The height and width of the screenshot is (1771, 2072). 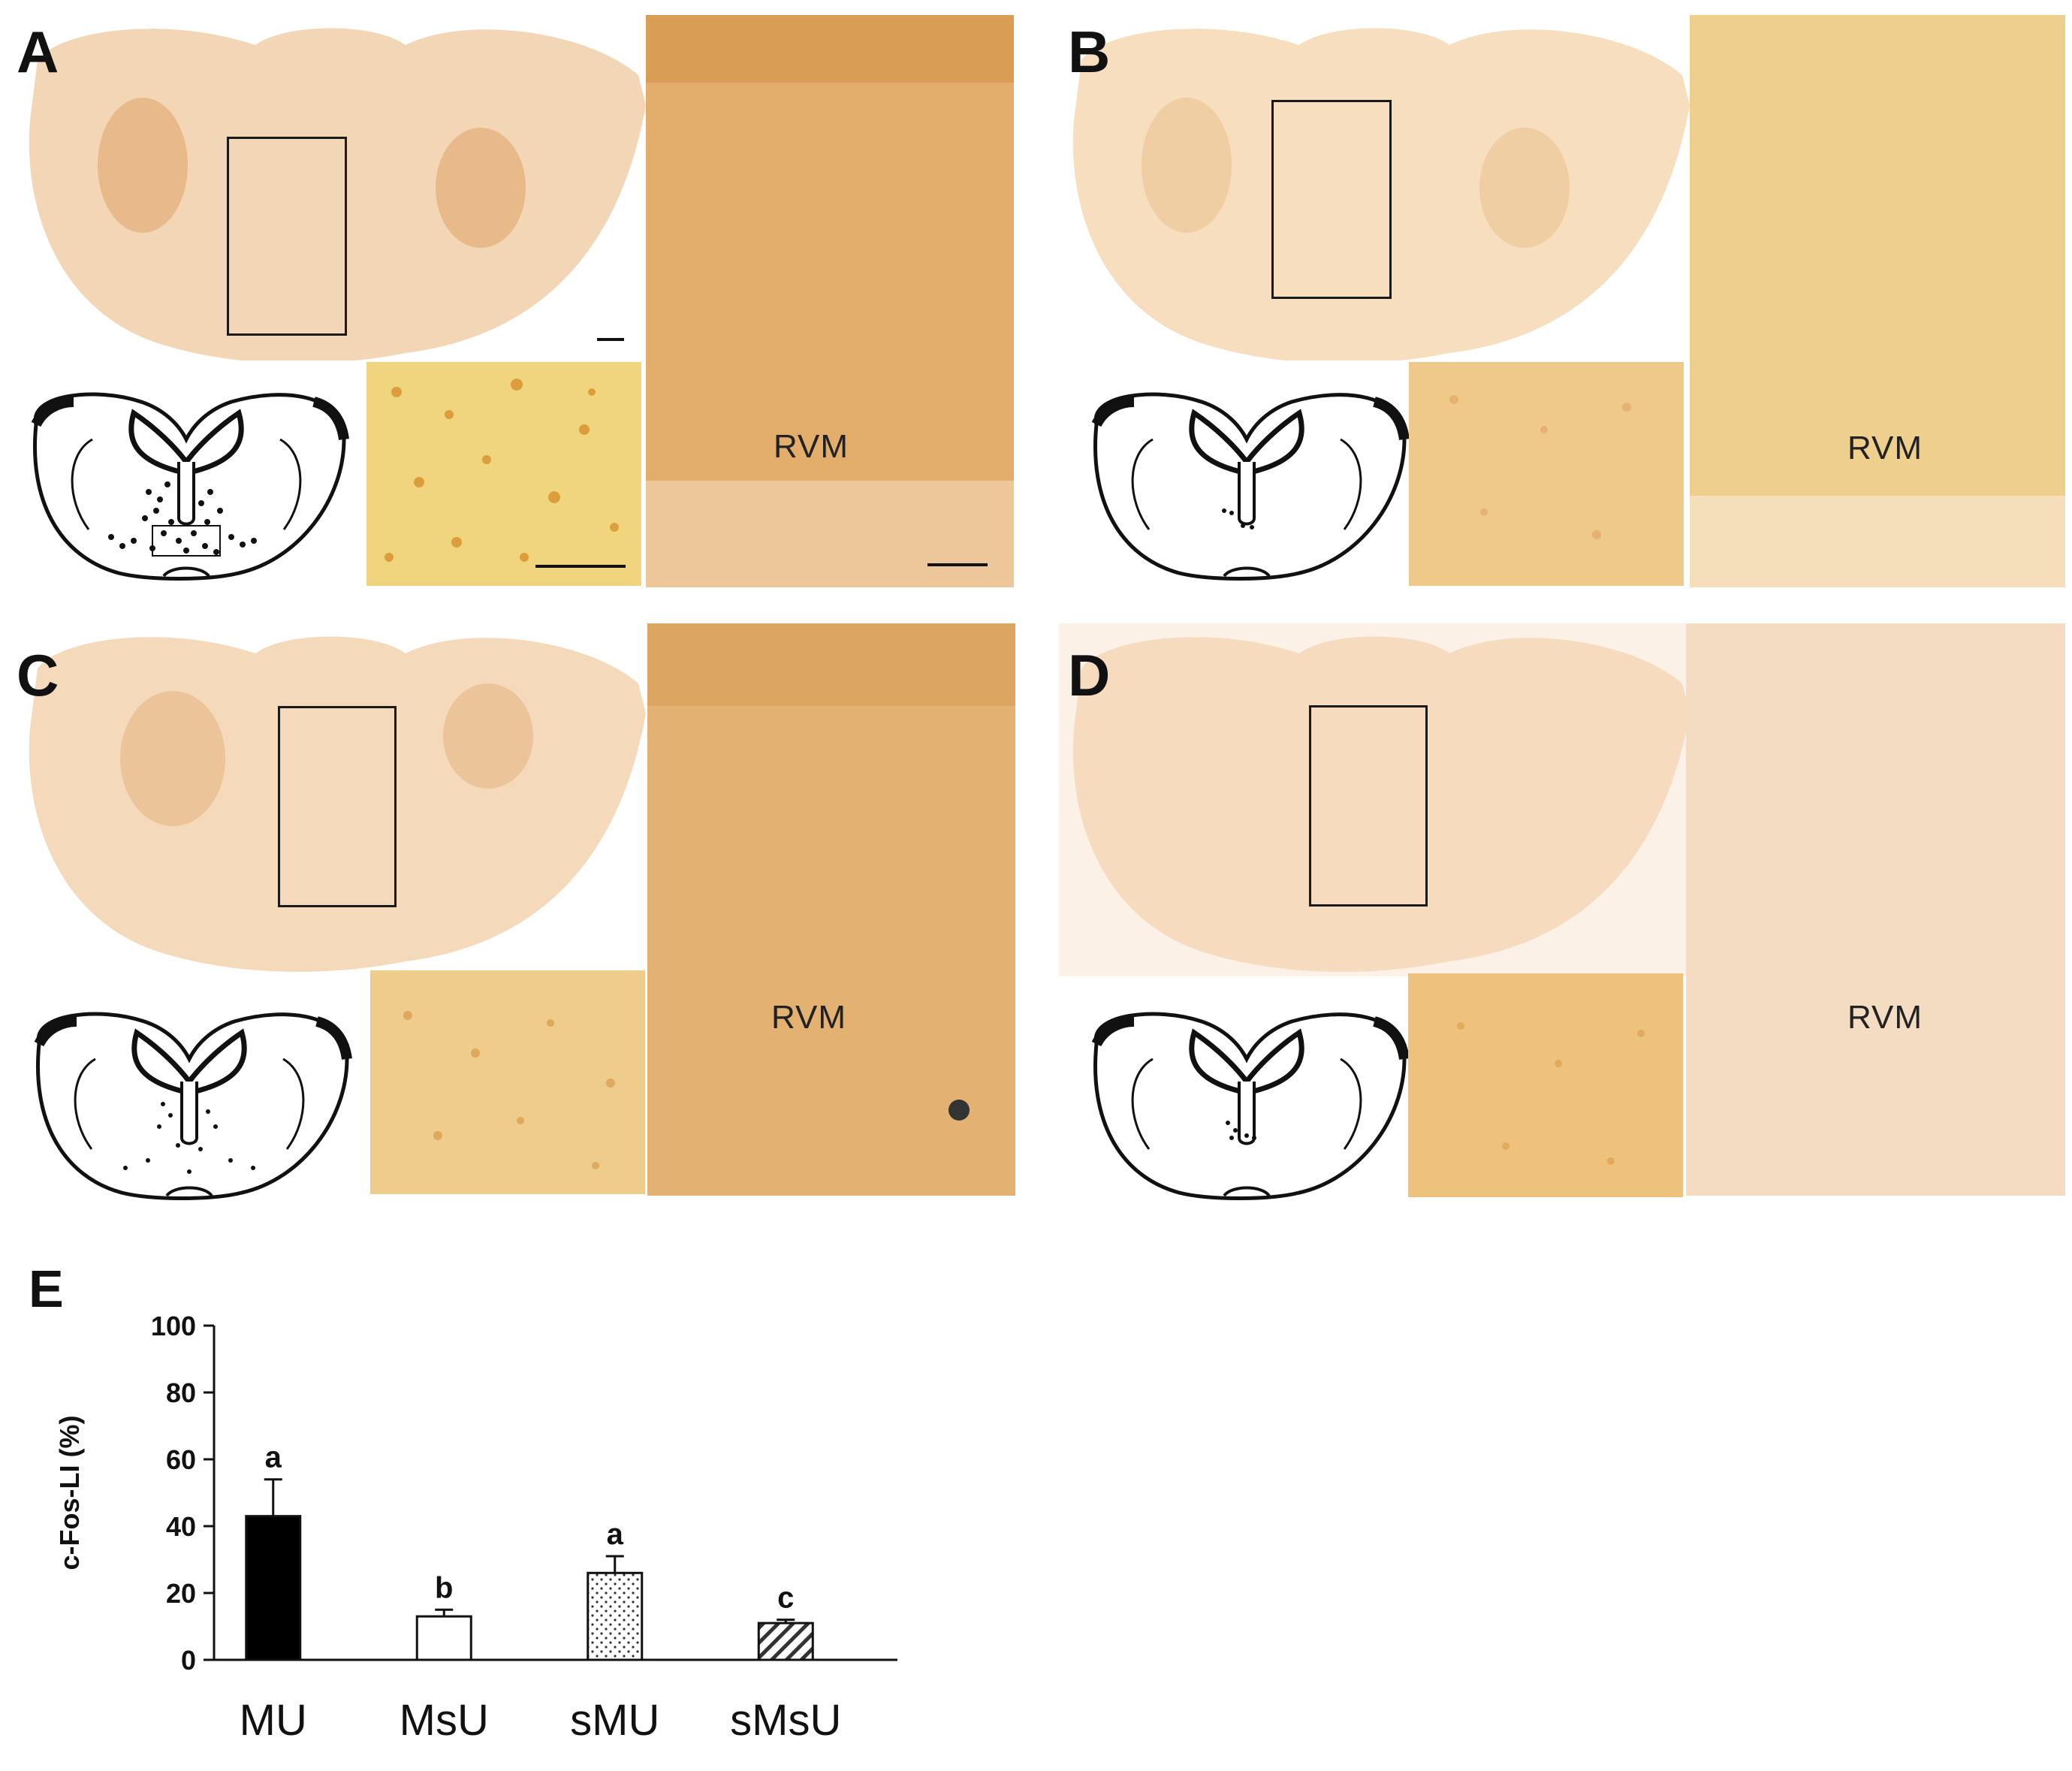 What do you see at coordinates (614, 1720) in the screenshot?
I see `x-tick-label: sMU` at bounding box center [614, 1720].